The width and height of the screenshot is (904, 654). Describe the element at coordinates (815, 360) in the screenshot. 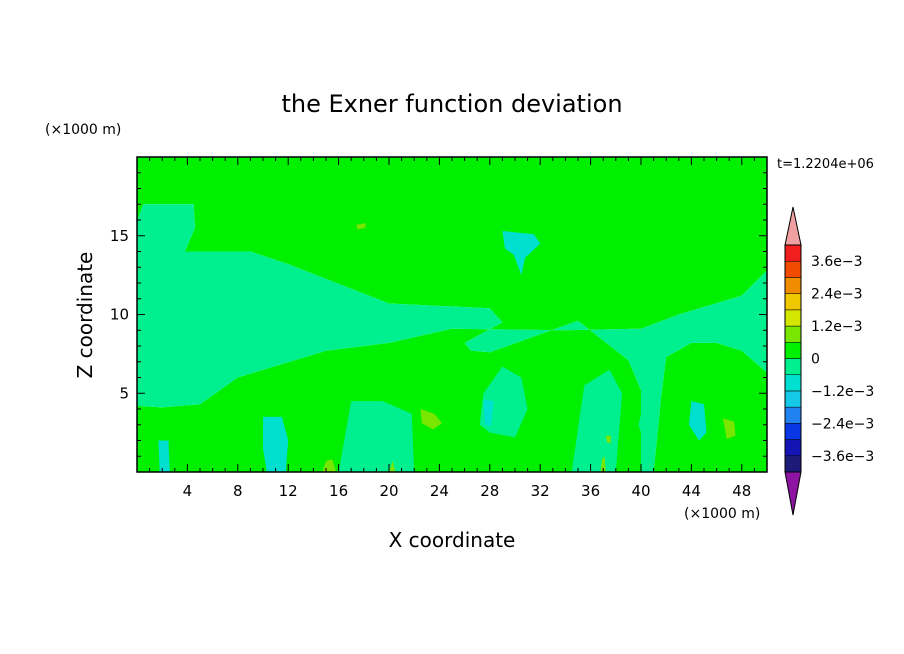

I see `colorbar-tick-label: 0` at that location.